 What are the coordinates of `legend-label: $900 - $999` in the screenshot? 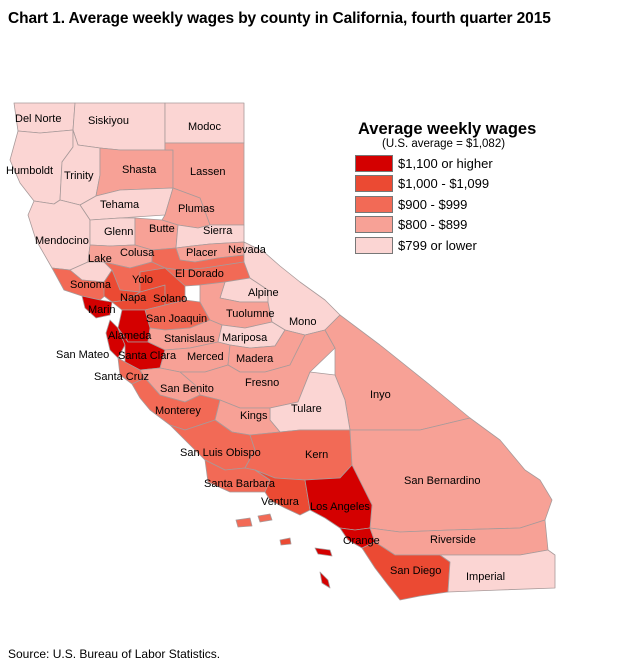 It's located at (433, 204).